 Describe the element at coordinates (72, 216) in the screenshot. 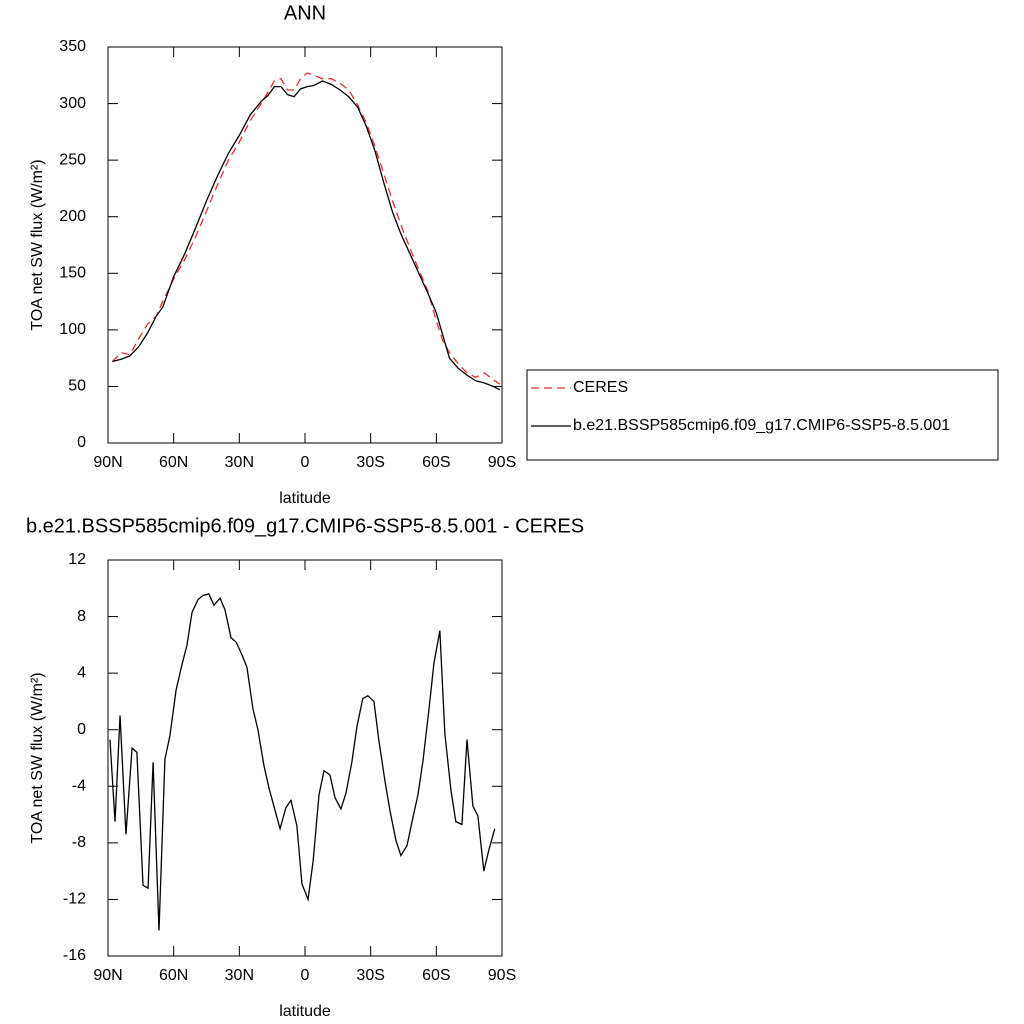

I see `y-tick-label: 200` at that location.